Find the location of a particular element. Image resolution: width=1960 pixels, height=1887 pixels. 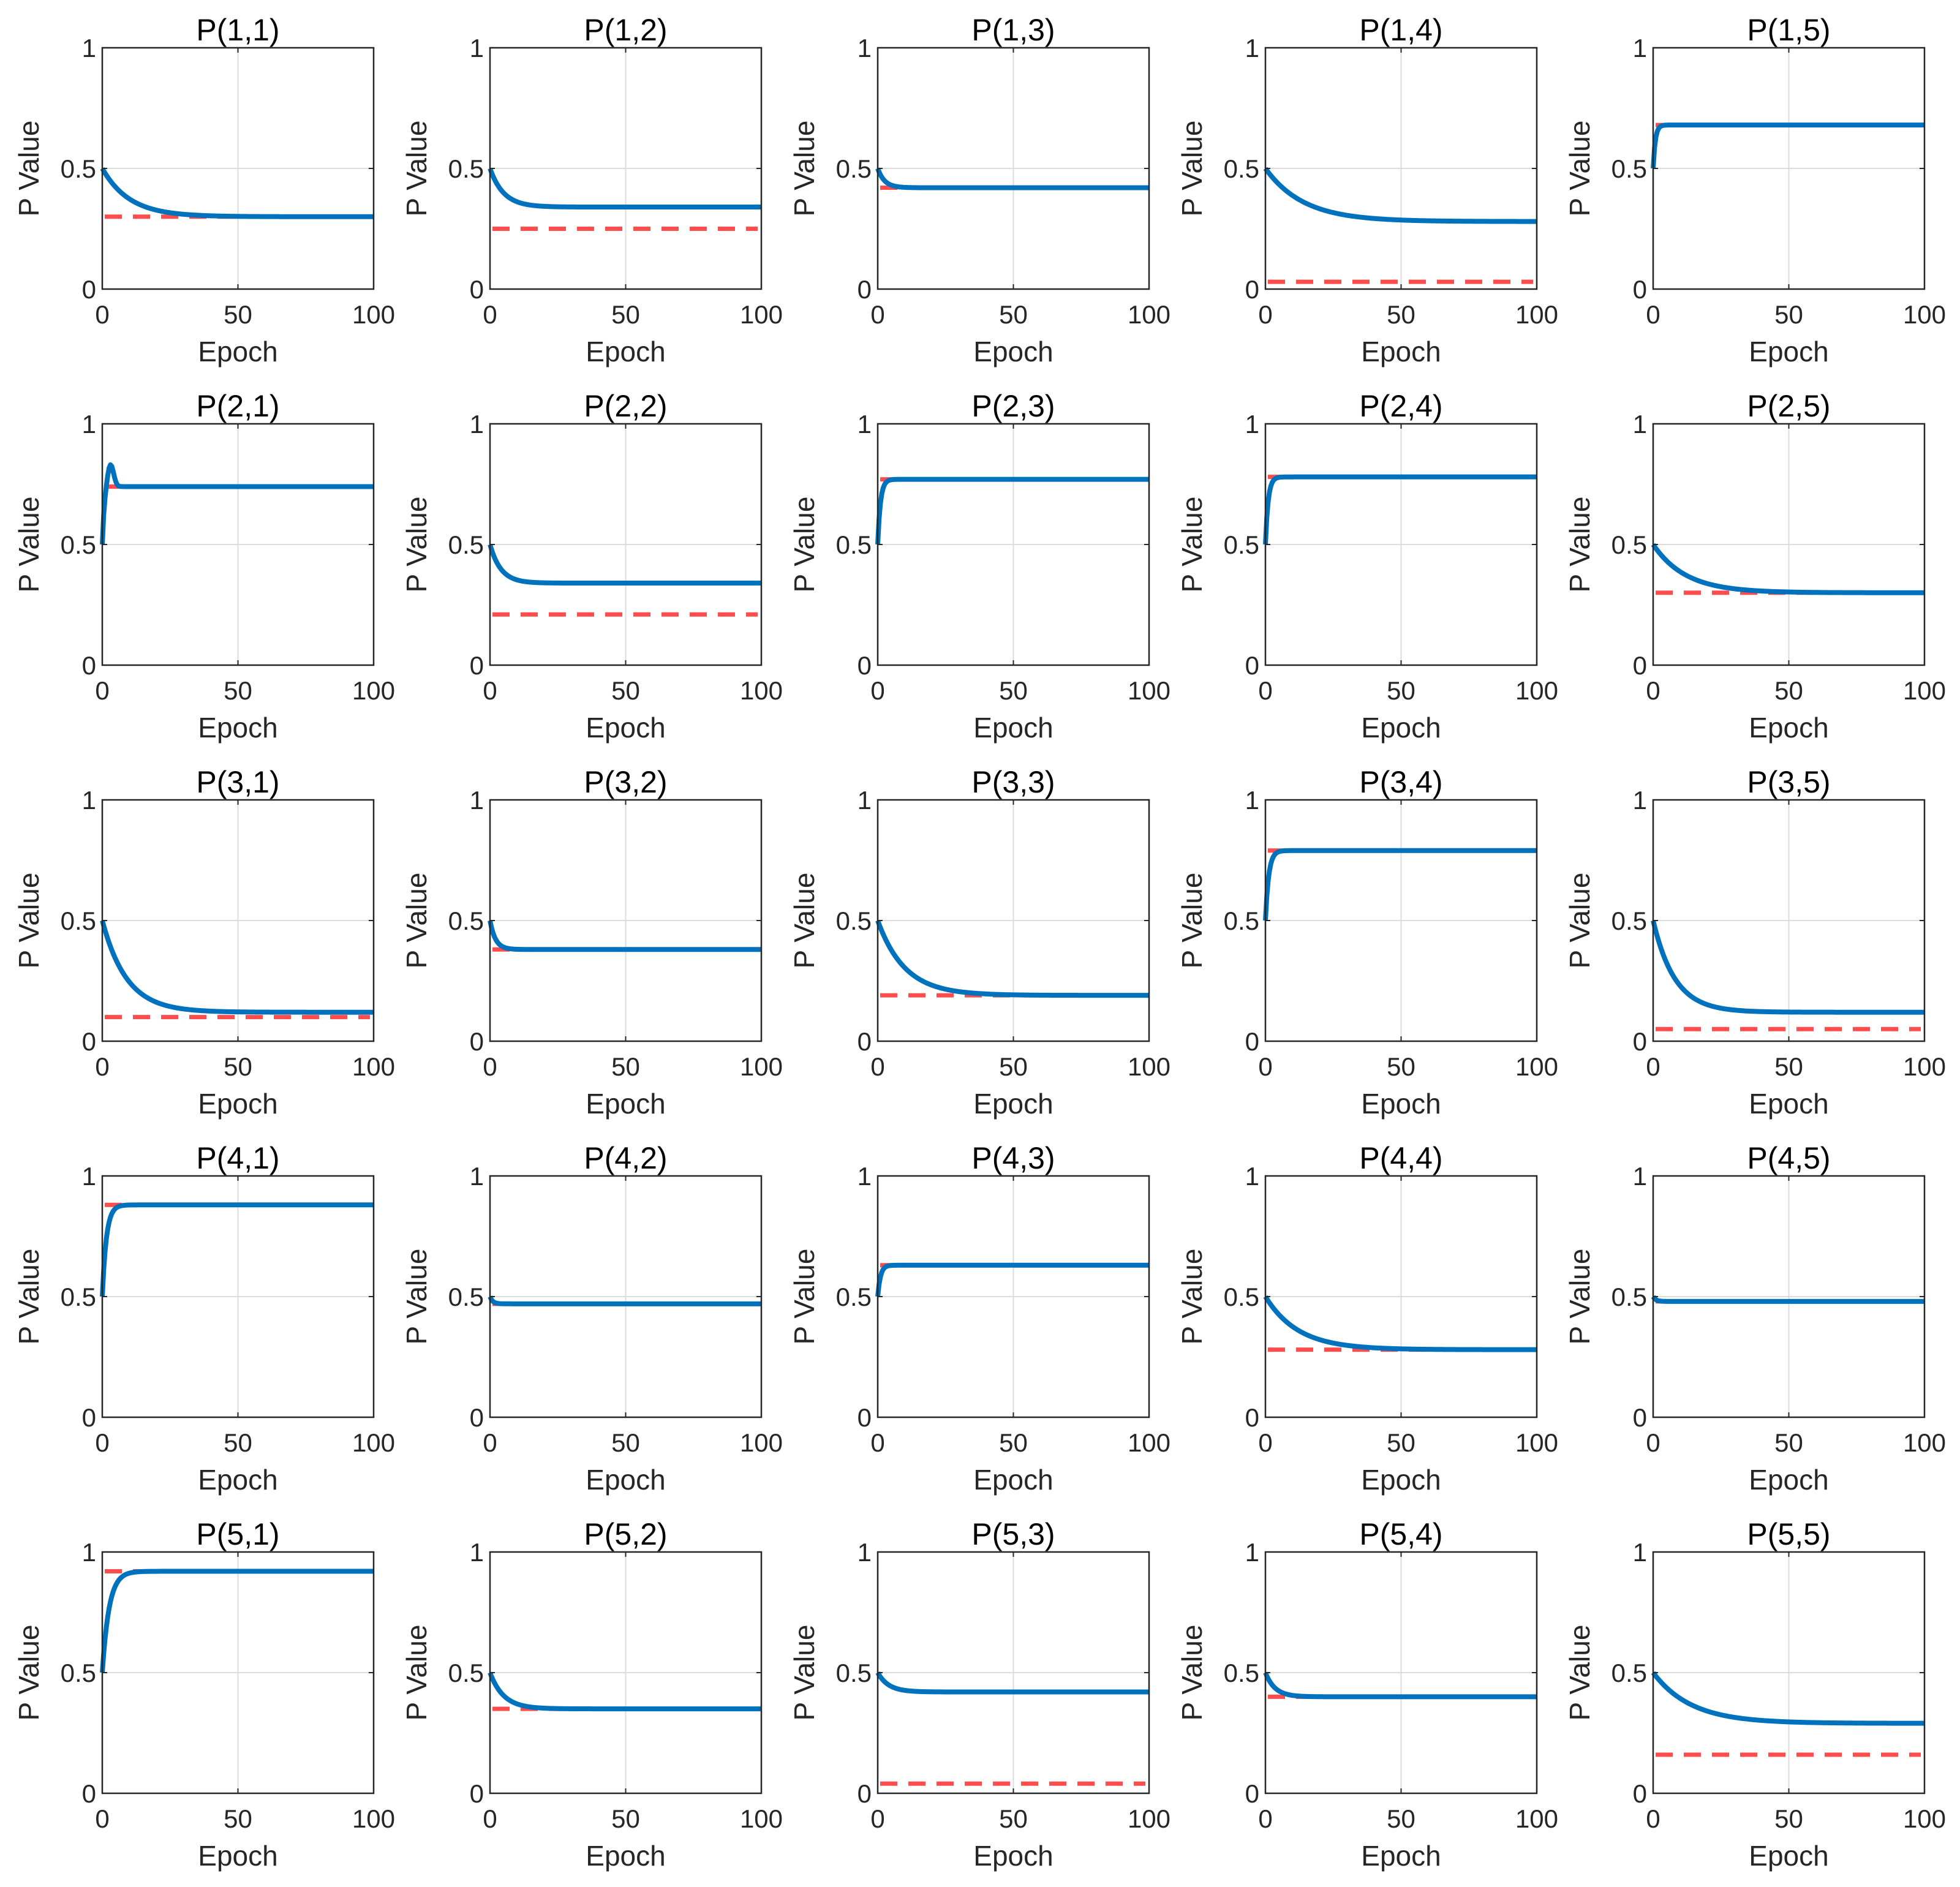

subplot-title: P(4,1) is located at coordinates (238, 1158).